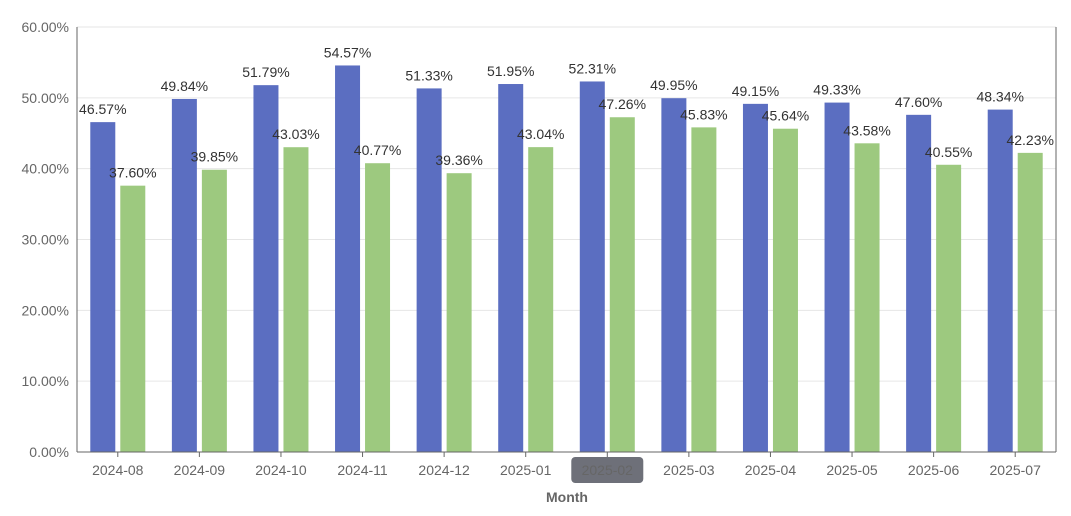  I want to click on bar-value-label: 43.03%, so click(295, 134).